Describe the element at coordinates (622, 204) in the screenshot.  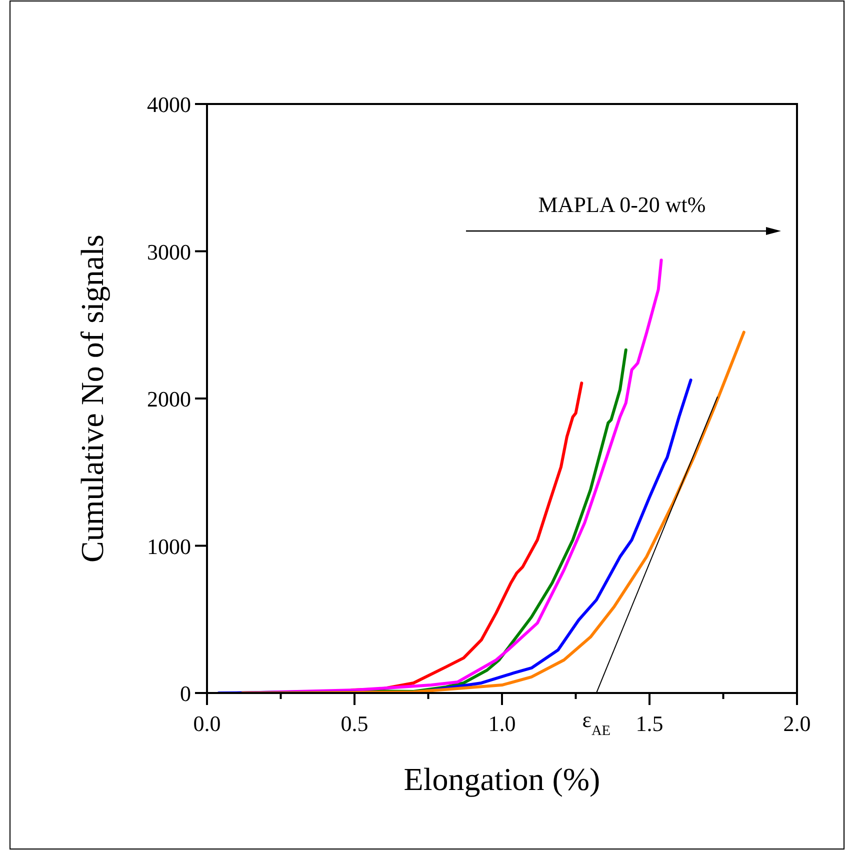
I see `annotation: MAPLA 0-20 wt%` at that location.